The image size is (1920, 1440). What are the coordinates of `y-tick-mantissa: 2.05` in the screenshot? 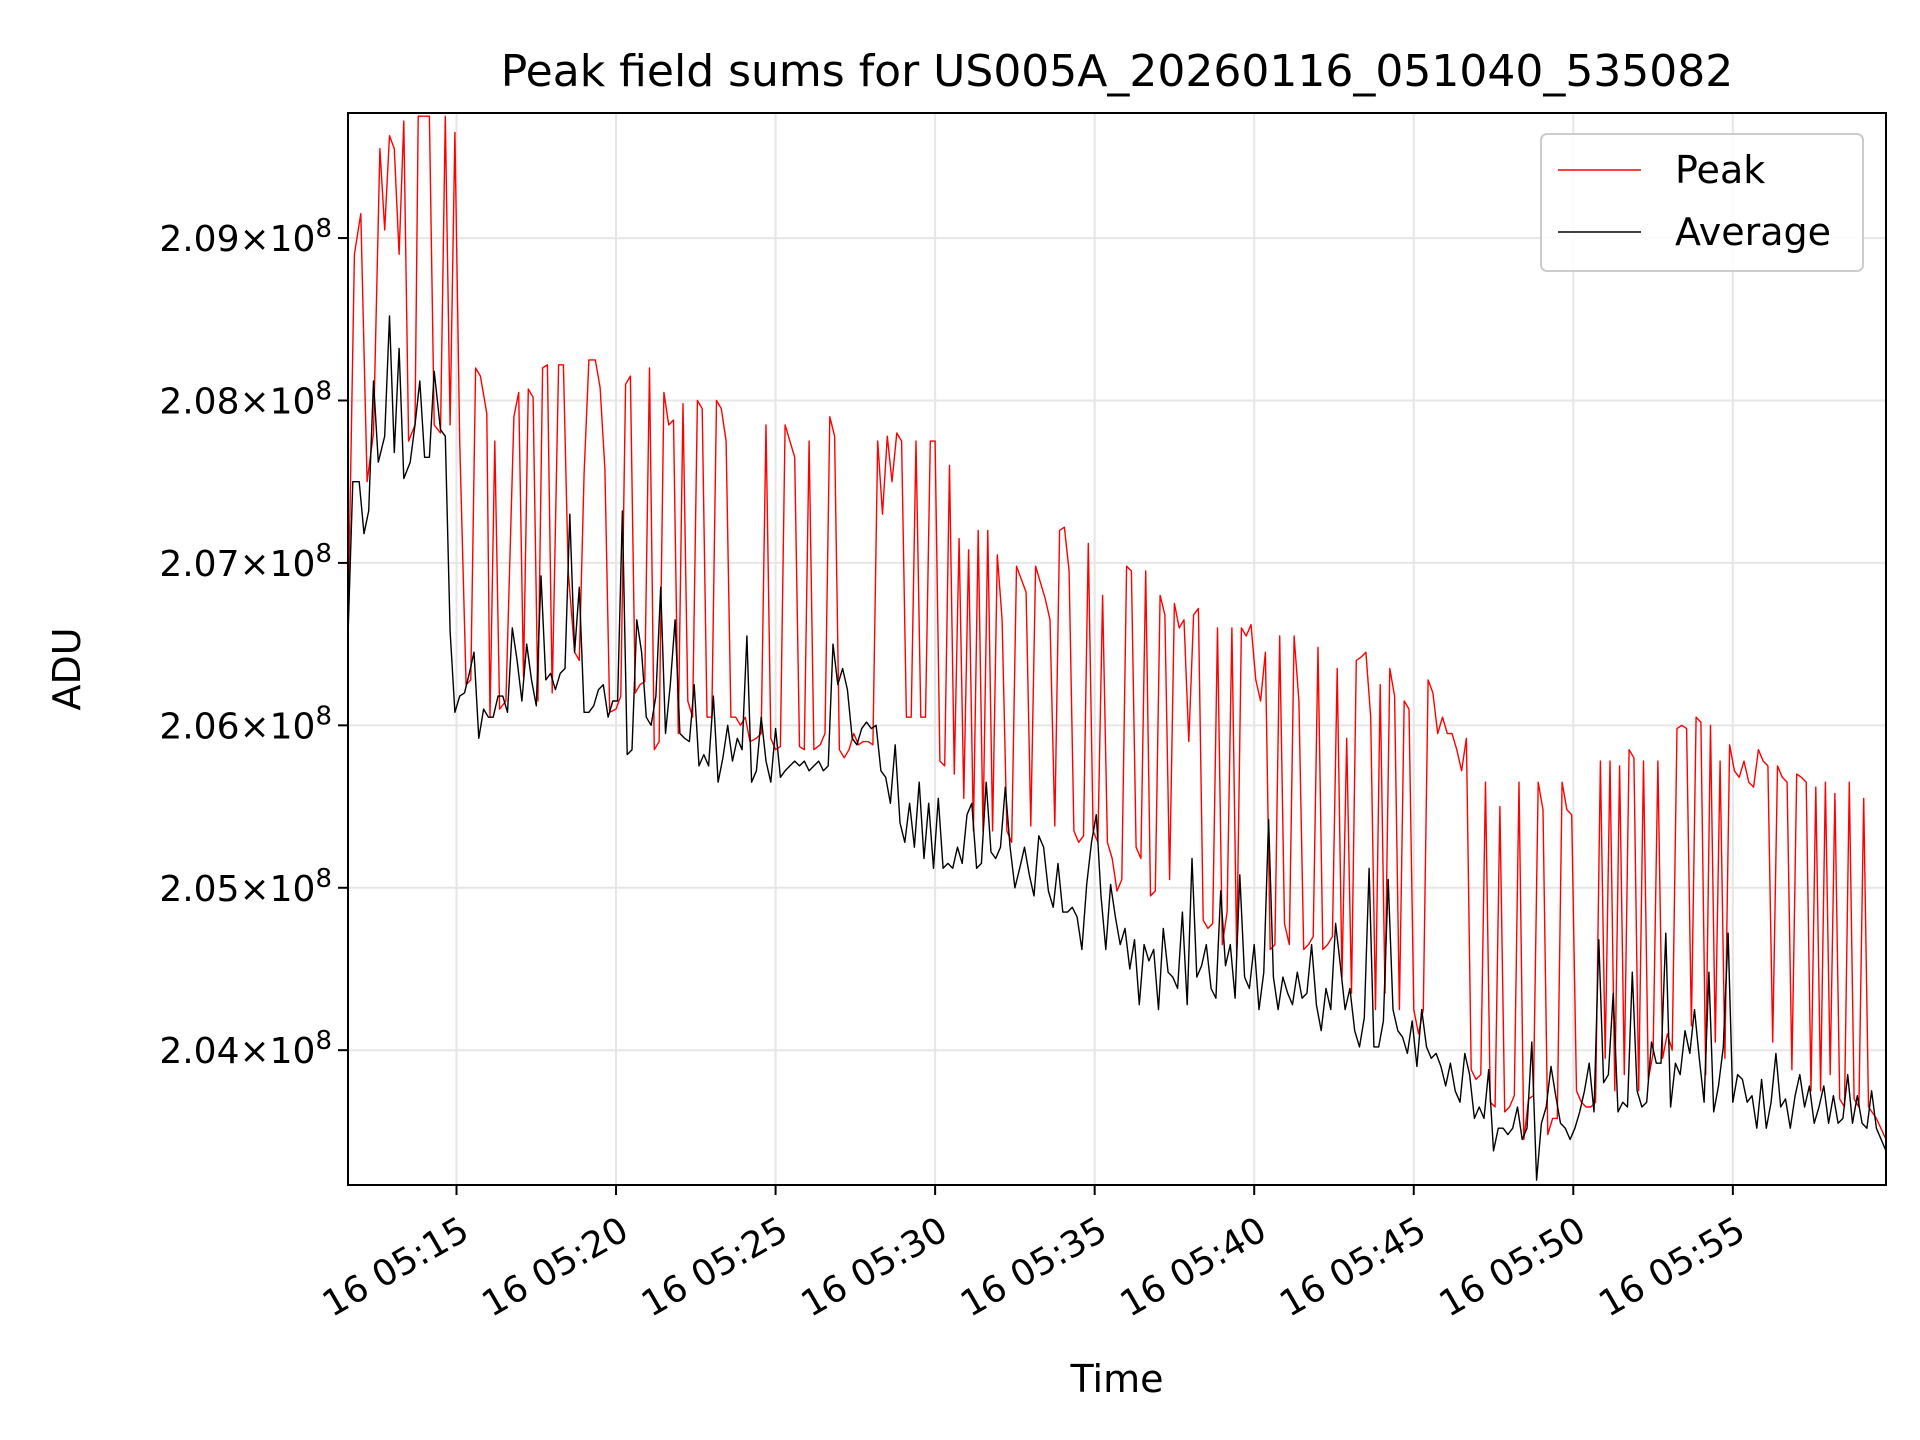 It's located at (199, 889).